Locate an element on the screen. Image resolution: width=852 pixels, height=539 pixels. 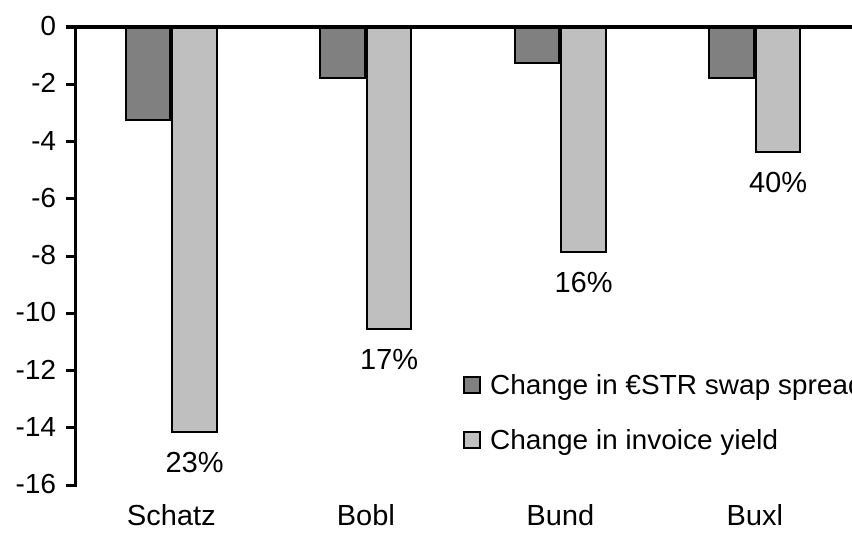
x-axis-zero-line is located at coordinates (459, 27).